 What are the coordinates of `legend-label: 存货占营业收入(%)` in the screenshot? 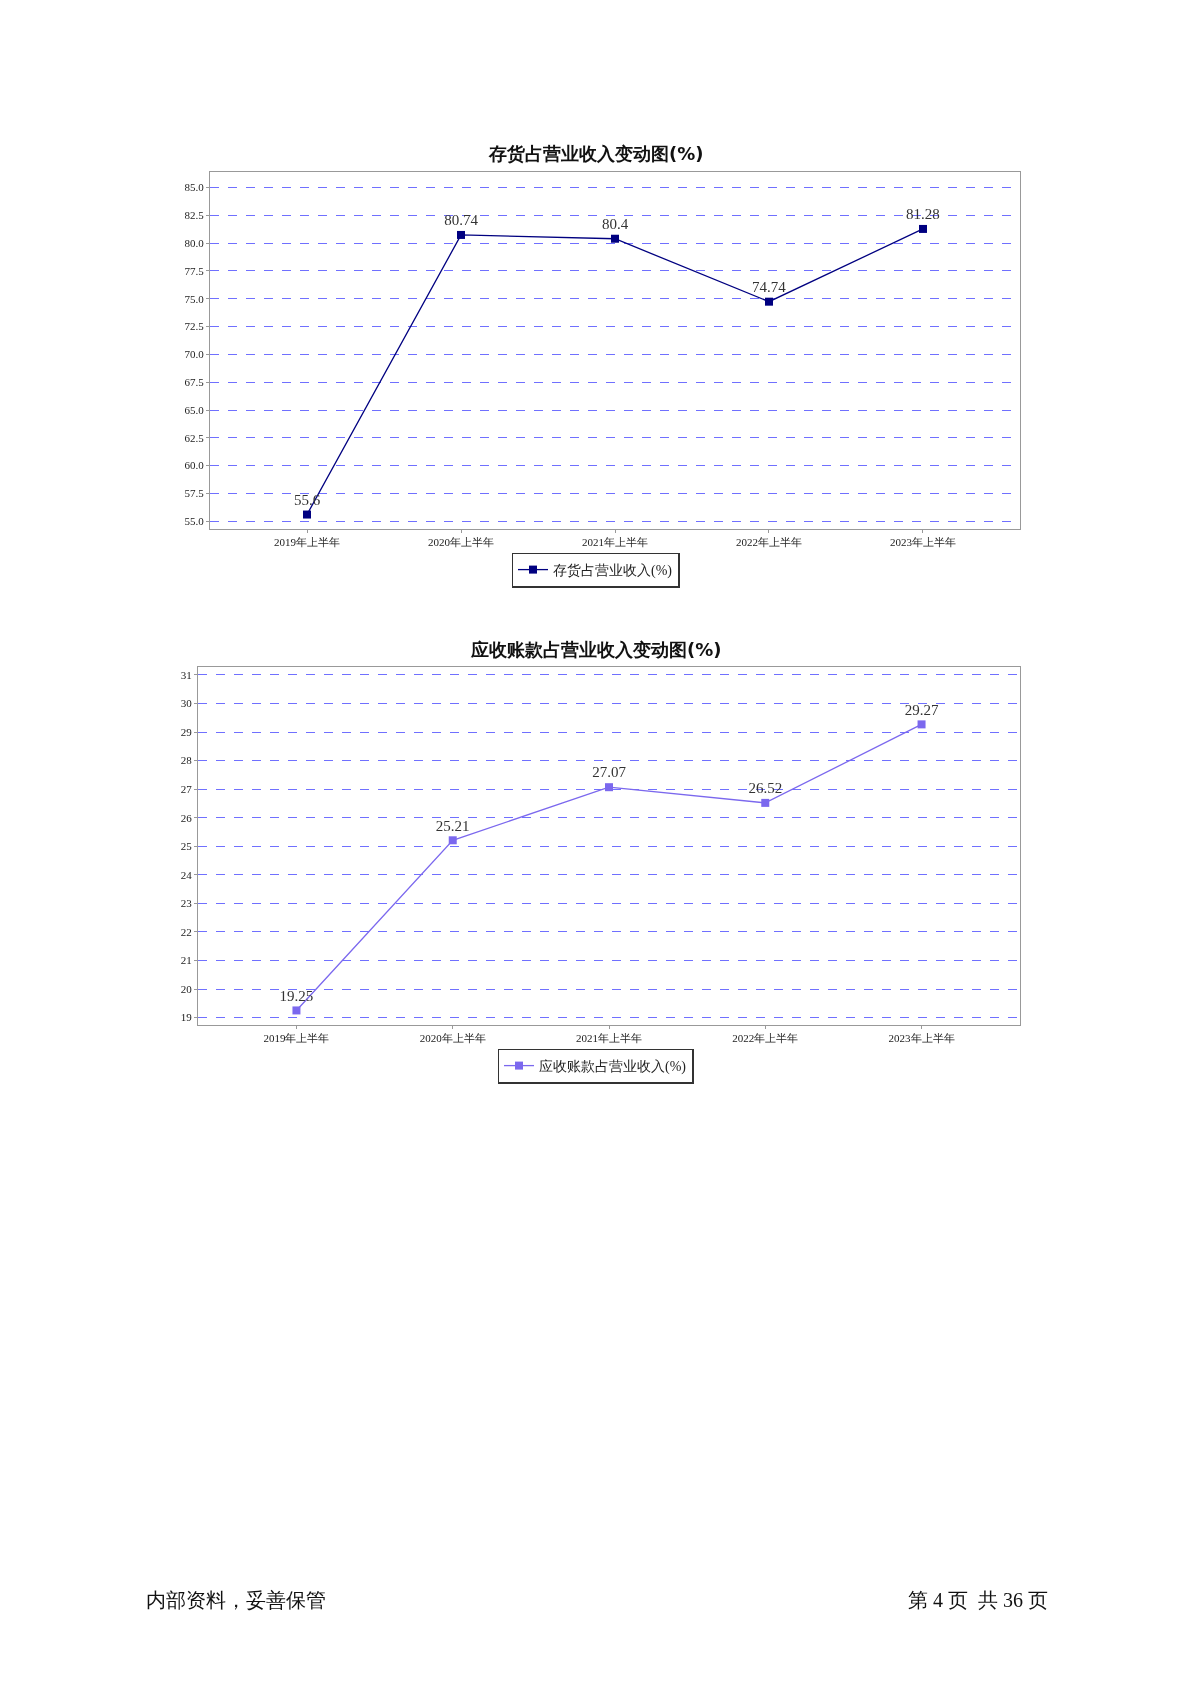 It's located at (613, 571).